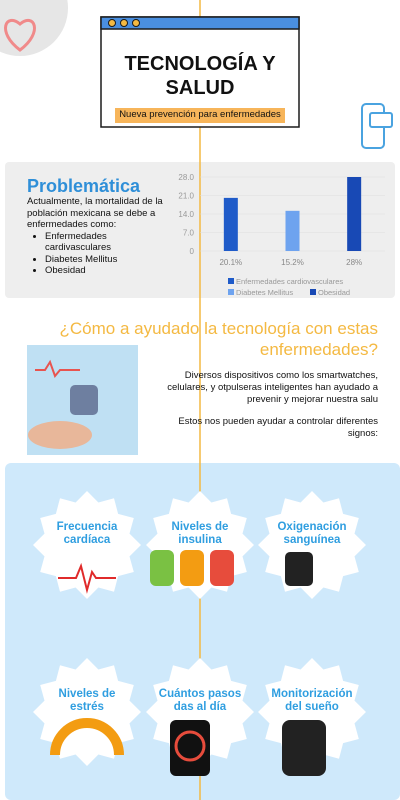 The width and height of the screenshot is (400, 800). What do you see at coordinates (20, 35) in the screenshot?
I see `heart-icon` at bounding box center [20, 35].